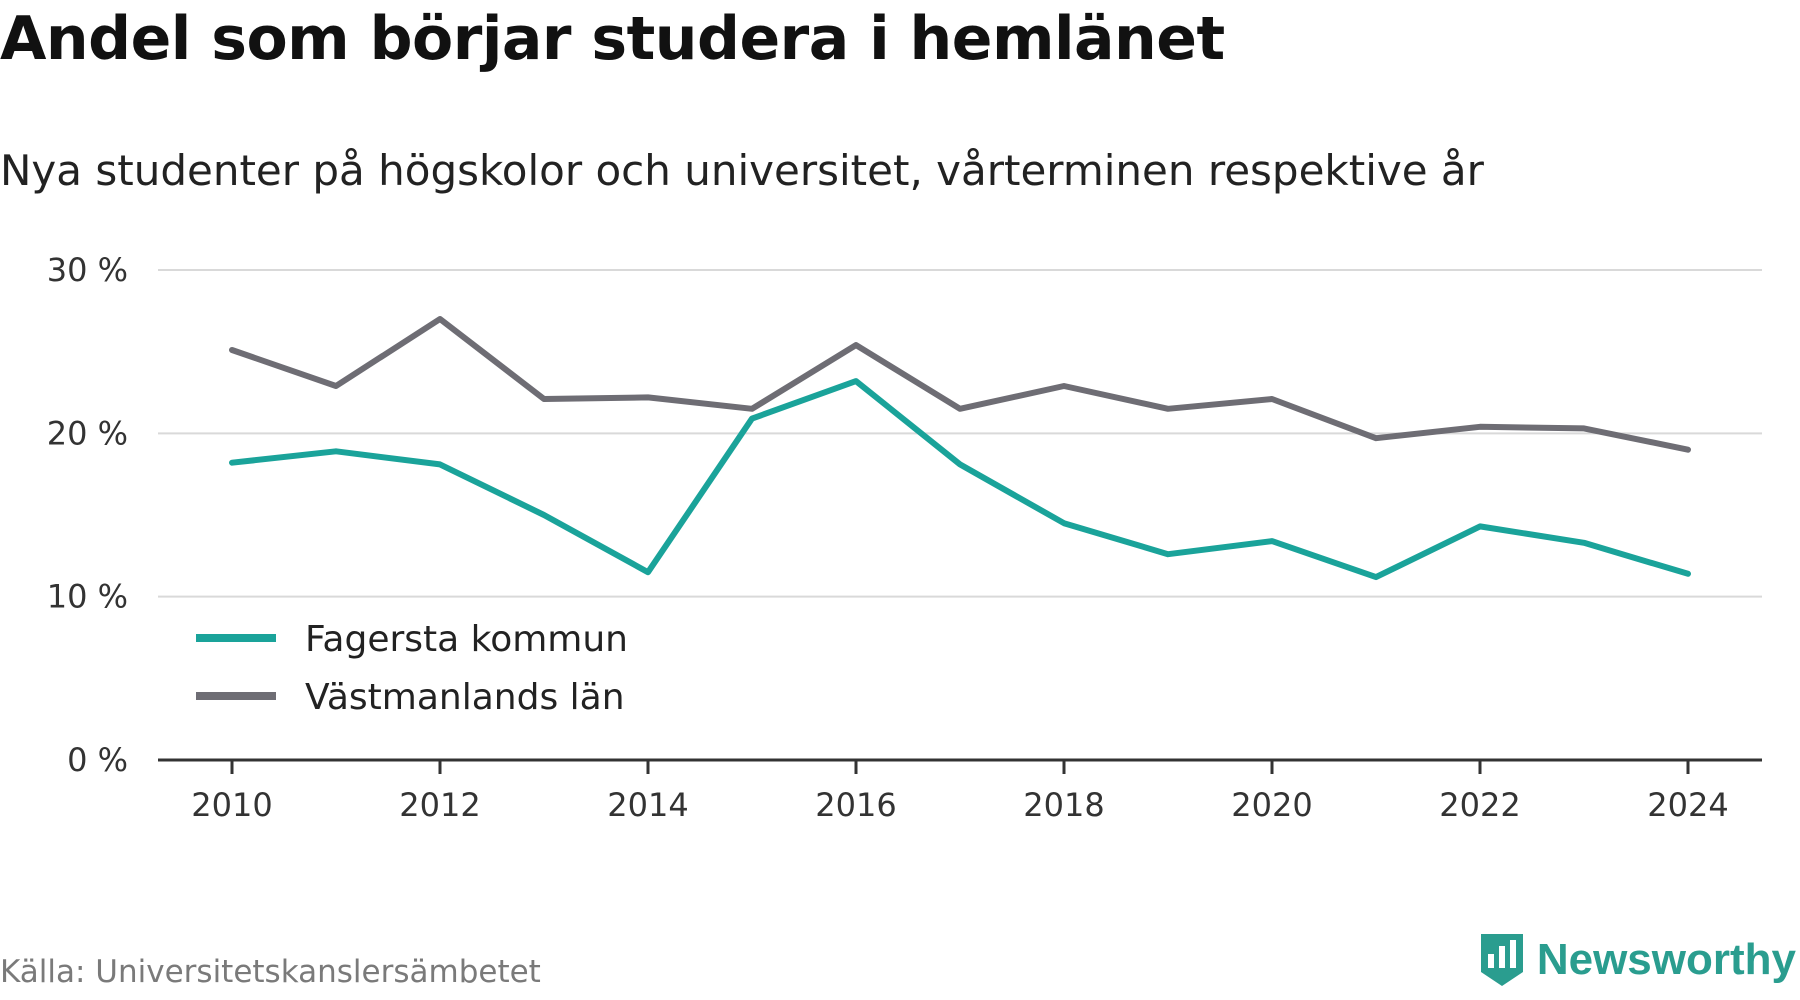  What do you see at coordinates (231, 805) in the screenshot?
I see `x-tick-label: 2010` at bounding box center [231, 805].